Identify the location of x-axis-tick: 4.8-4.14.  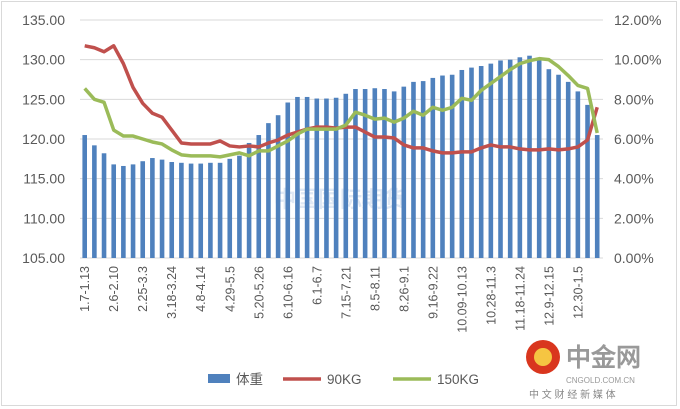
(201, 289).